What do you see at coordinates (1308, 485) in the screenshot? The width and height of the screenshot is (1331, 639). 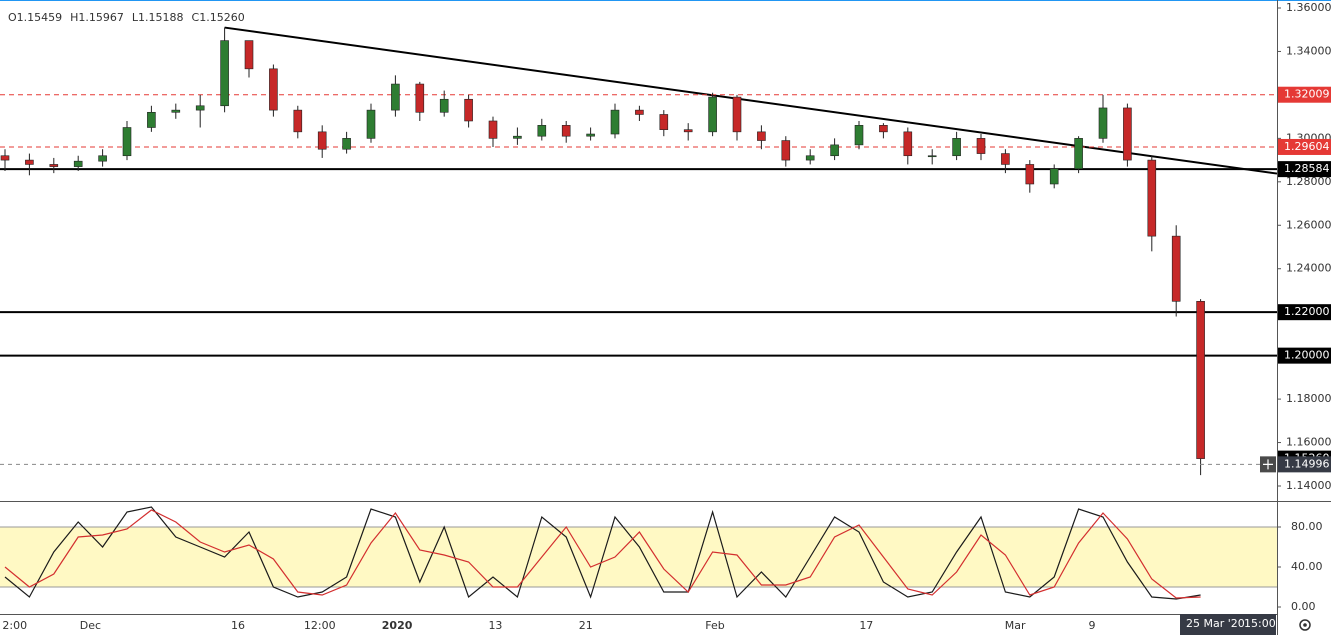 I see `y-tick-label: 1.14000` at bounding box center [1308, 485].